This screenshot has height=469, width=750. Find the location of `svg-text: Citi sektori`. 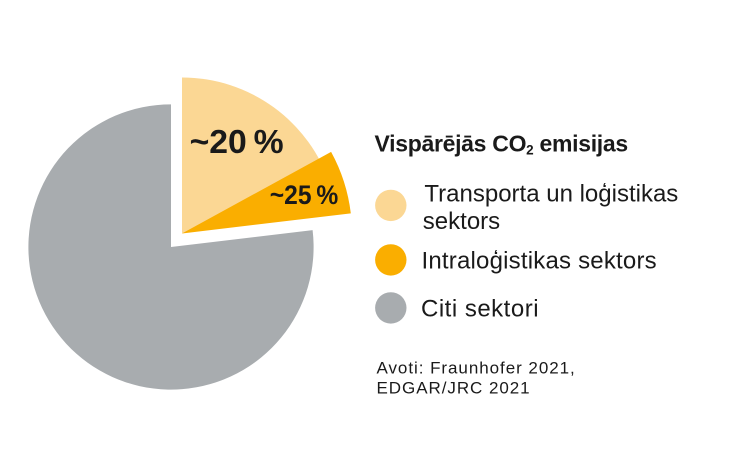

svg-text: Citi sektori is located at coordinates (480, 309).